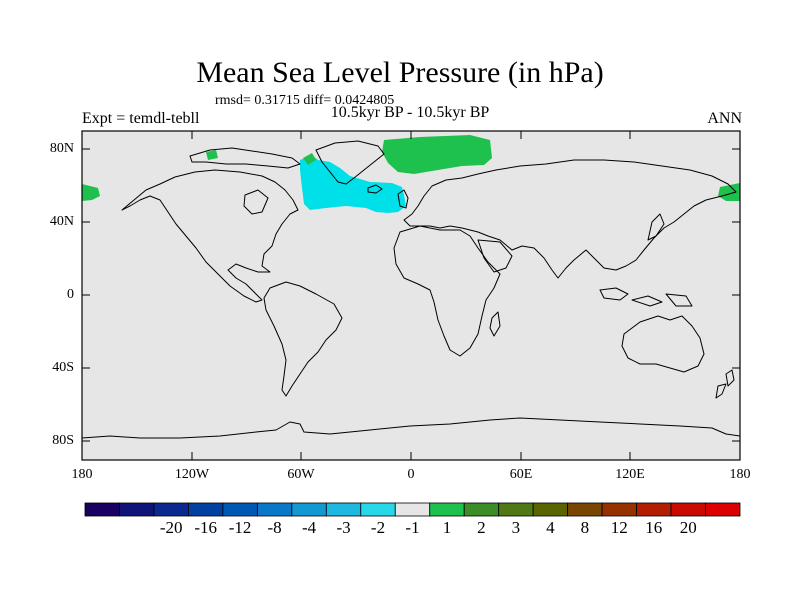 The image size is (800, 600). I want to click on anomaly-shading, so click(411, 174).